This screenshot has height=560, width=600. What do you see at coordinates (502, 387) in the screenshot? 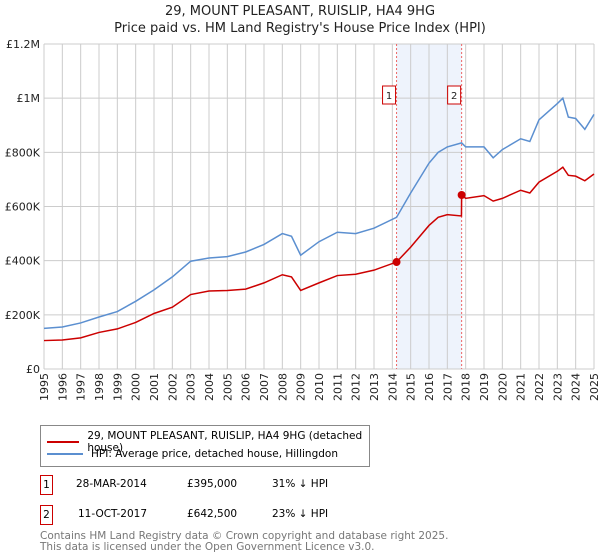
I see `x-tick-label: 2020` at bounding box center [502, 387].